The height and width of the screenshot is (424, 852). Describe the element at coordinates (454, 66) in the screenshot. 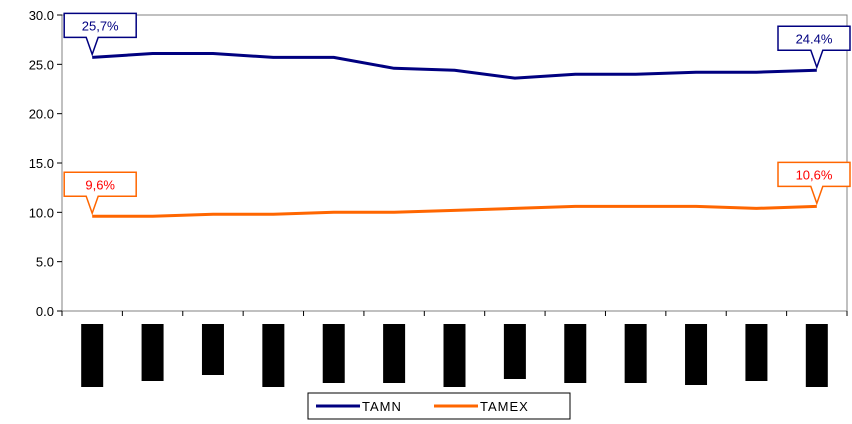

I see `series-line-tamn` at that location.